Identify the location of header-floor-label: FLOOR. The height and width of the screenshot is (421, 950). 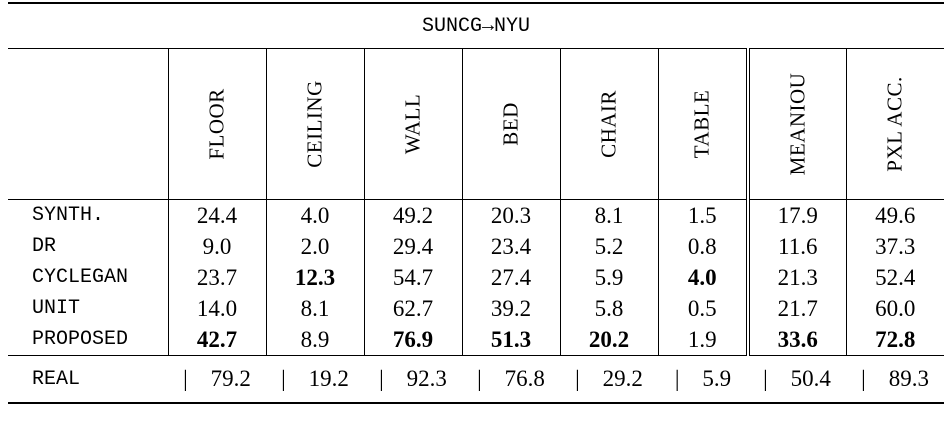
(216, 124).